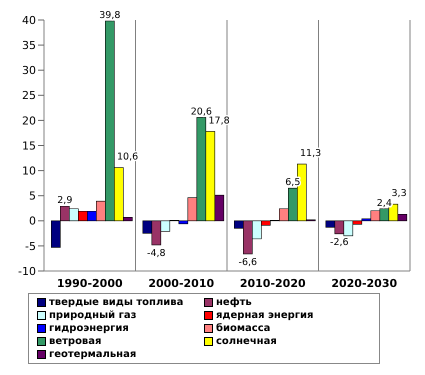 This screenshot has height=375, width=425. I want to click on legend-label: нефть, so click(234, 302).